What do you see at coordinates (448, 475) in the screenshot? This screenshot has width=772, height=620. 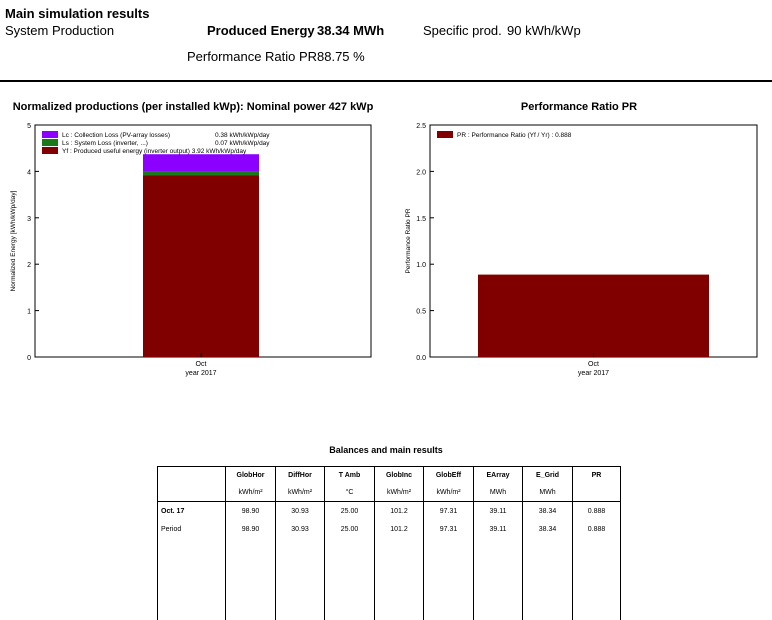 I see `header-cell: GlobEff` at bounding box center [448, 475].